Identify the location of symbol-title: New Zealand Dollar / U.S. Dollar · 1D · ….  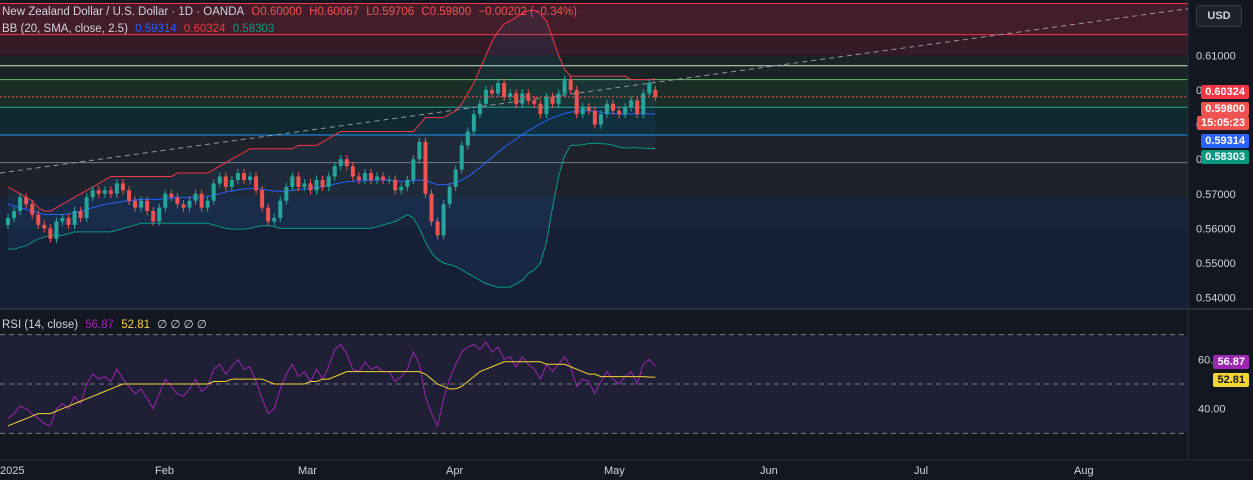
(123, 12).